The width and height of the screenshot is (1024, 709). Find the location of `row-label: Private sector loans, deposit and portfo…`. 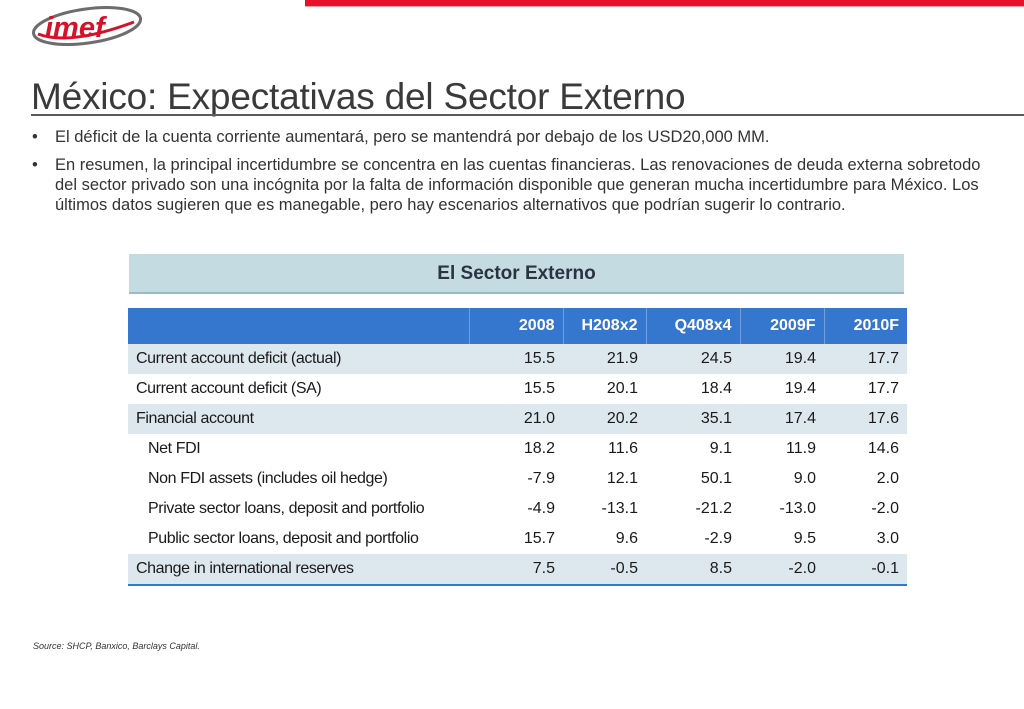

row-label: Private sector loans, deposit and portfo… is located at coordinates (286, 508).